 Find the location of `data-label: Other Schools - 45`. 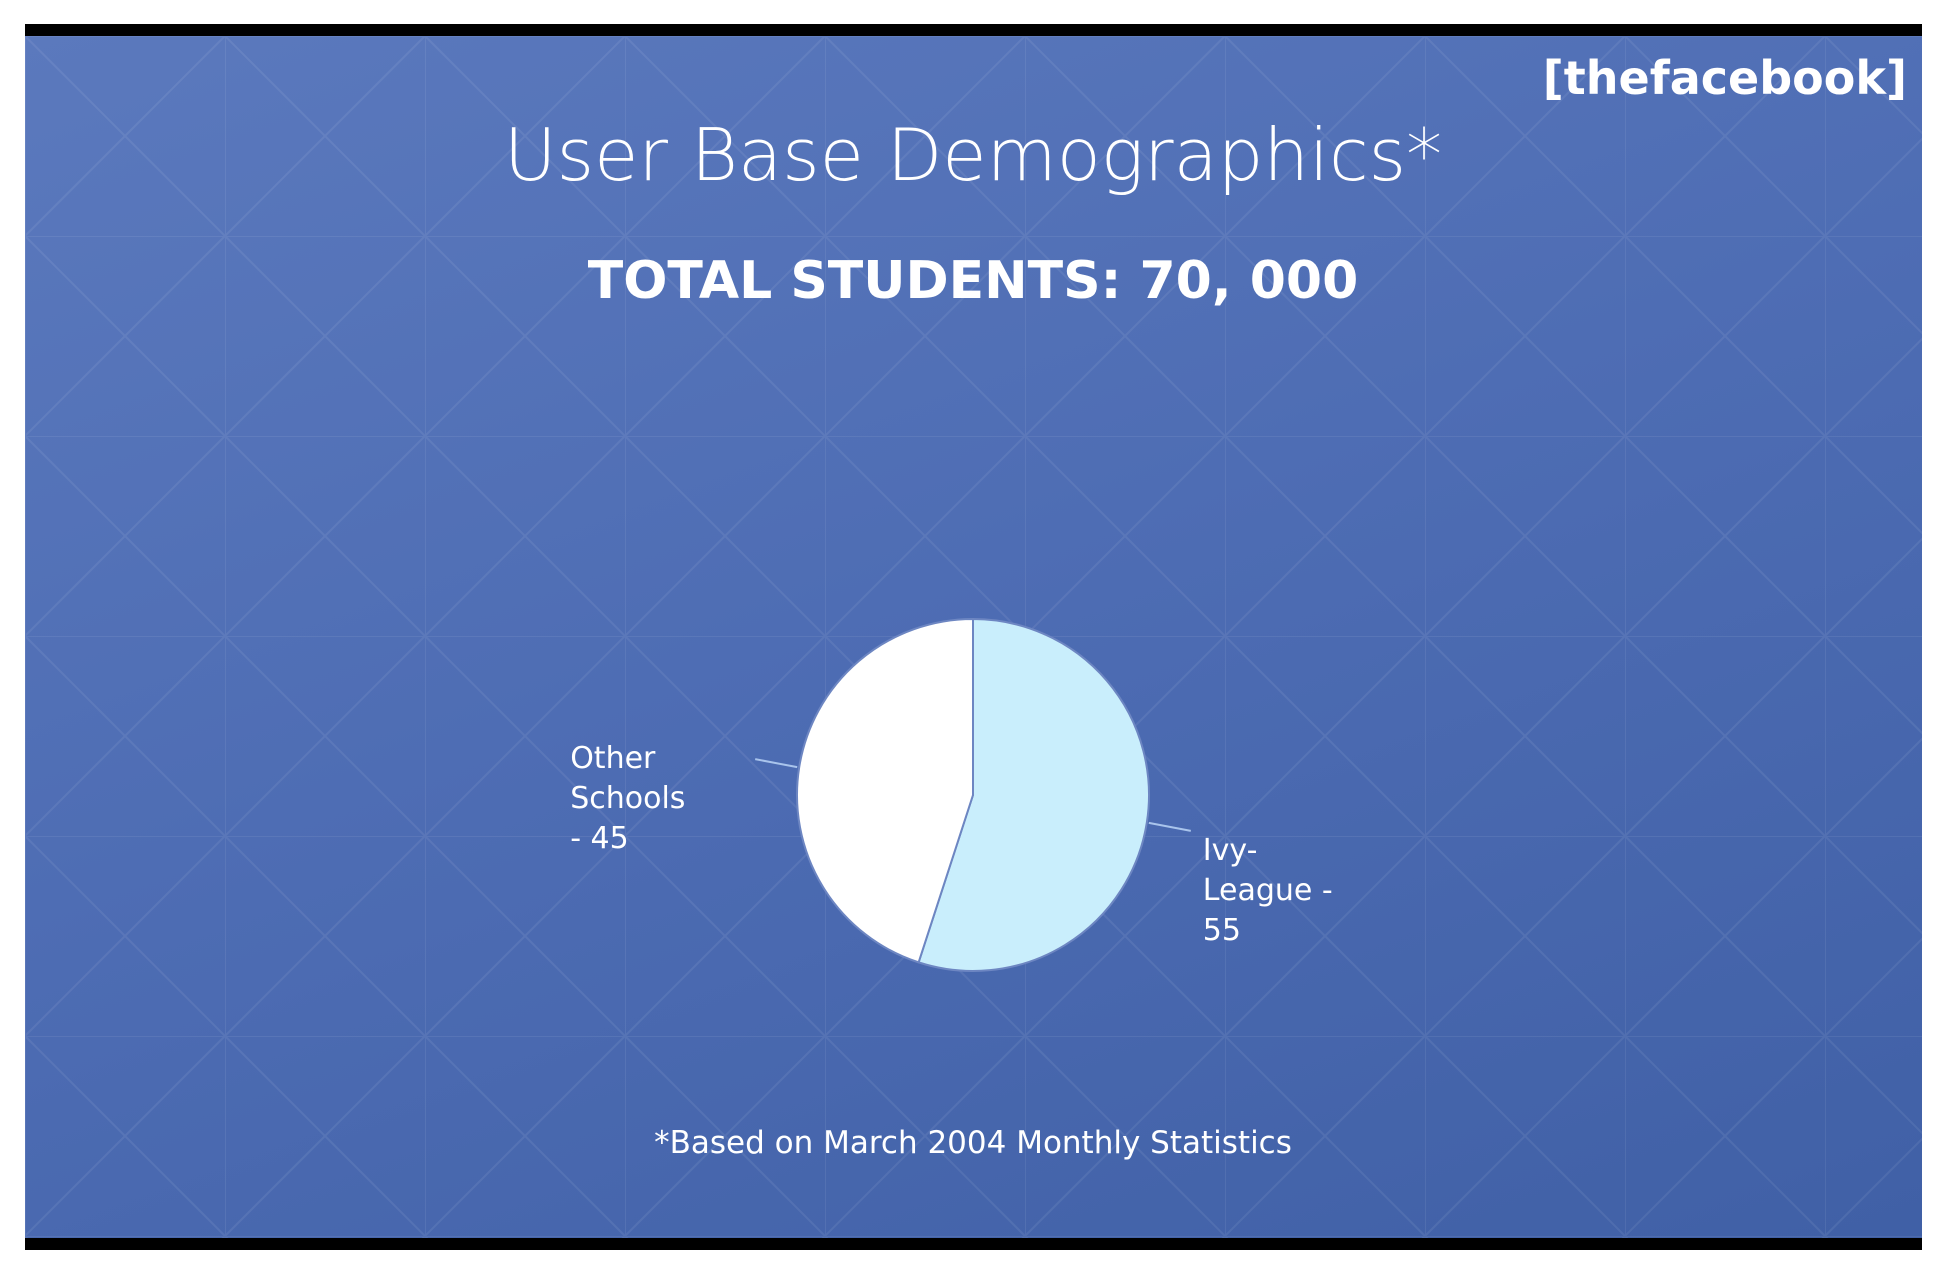

data-label: Other Schools - 45 is located at coordinates (628, 799).